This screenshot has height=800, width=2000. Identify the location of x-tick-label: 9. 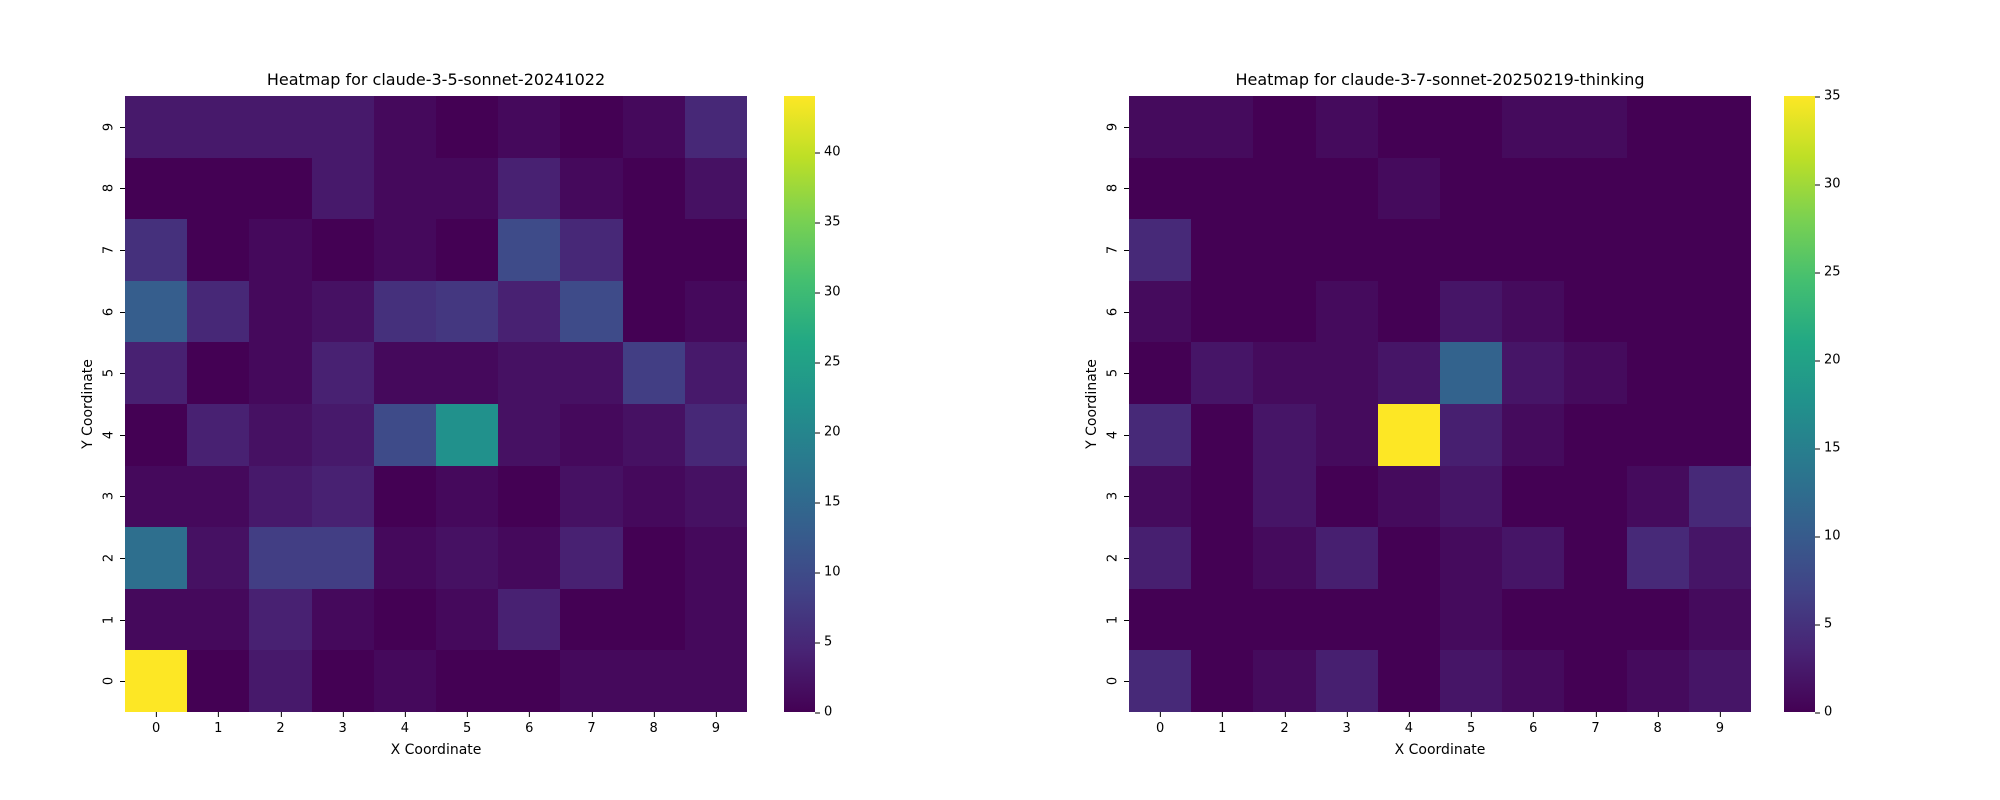
(1720, 724).